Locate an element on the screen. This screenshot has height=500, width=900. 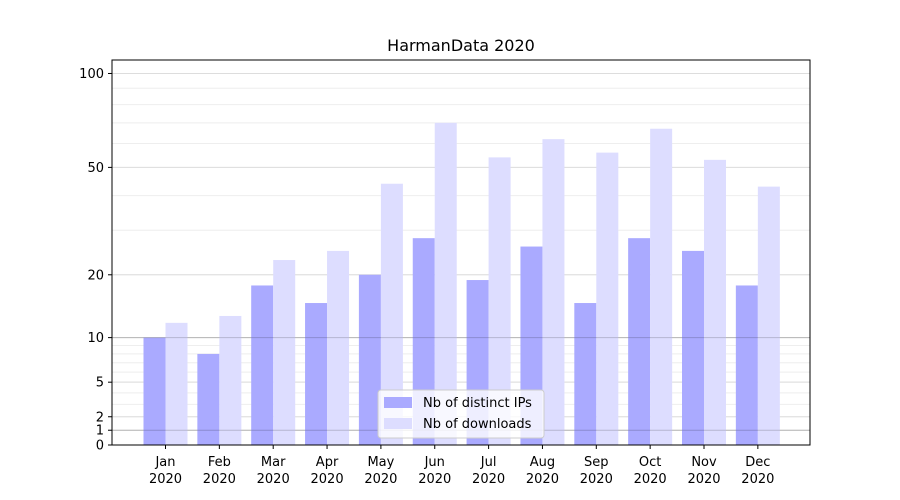
y-tick-label: 0 is located at coordinates (100, 446).